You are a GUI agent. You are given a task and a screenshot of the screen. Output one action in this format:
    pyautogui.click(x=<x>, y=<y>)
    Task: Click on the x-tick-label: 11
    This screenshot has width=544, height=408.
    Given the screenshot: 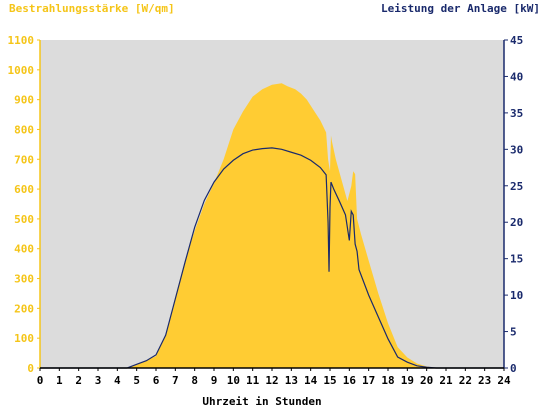 What is the action you would take?
    pyautogui.click(x=253, y=380)
    